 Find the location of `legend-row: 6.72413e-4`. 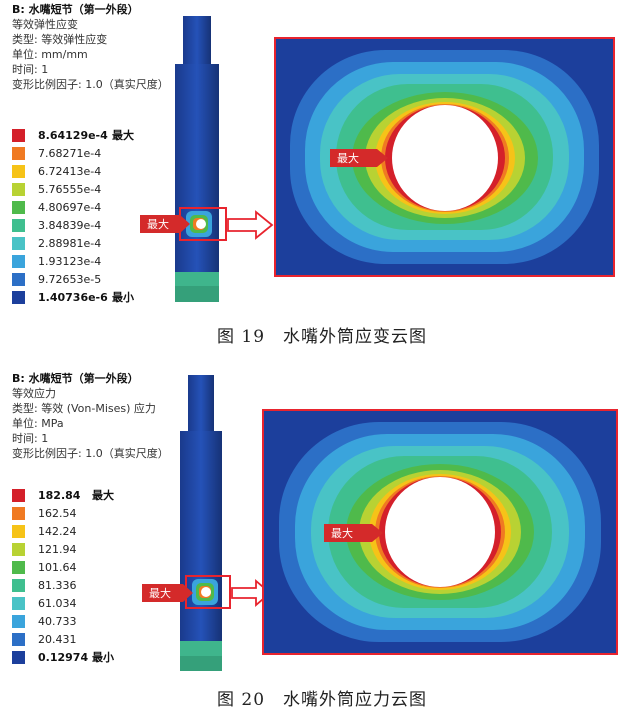

legend-row: 6.72413e-4 is located at coordinates (97, 171).